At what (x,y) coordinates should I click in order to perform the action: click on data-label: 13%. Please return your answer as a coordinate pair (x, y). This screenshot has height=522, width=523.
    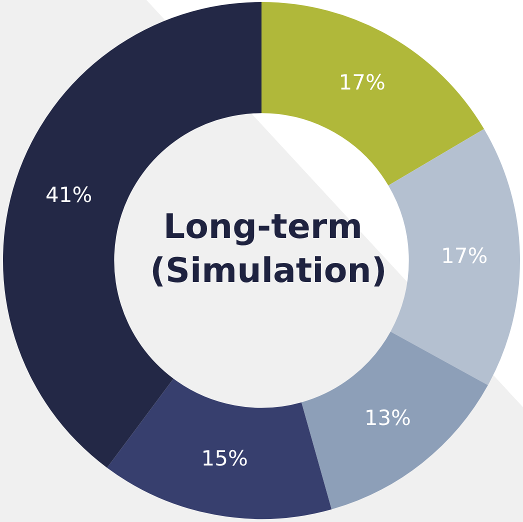
    Looking at the image, I should click on (388, 418).